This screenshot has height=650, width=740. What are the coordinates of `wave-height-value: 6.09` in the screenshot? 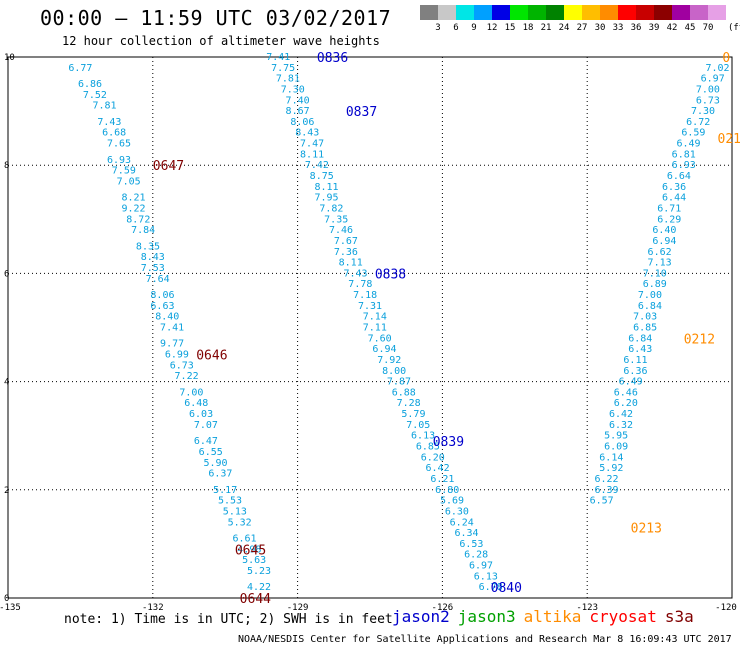 It's located at (616, 447).